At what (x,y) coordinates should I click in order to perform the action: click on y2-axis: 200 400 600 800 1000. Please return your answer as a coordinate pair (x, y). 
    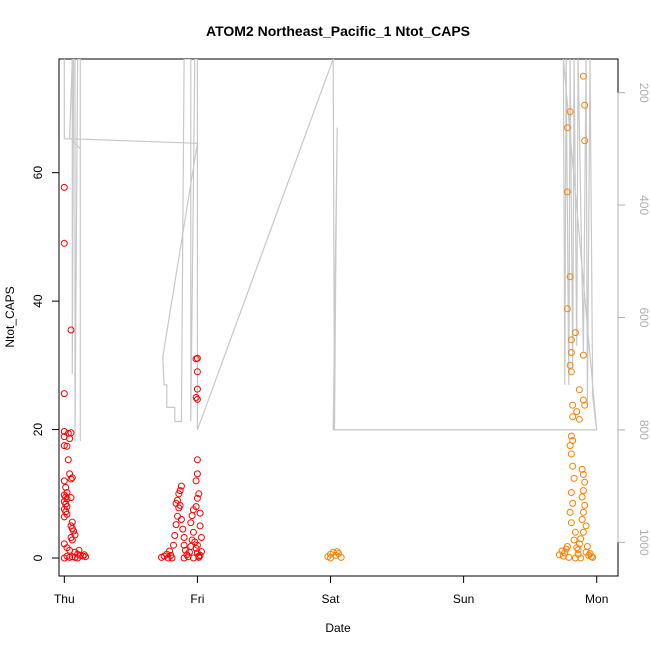
    Looking at the image, I should click on (633, 319).